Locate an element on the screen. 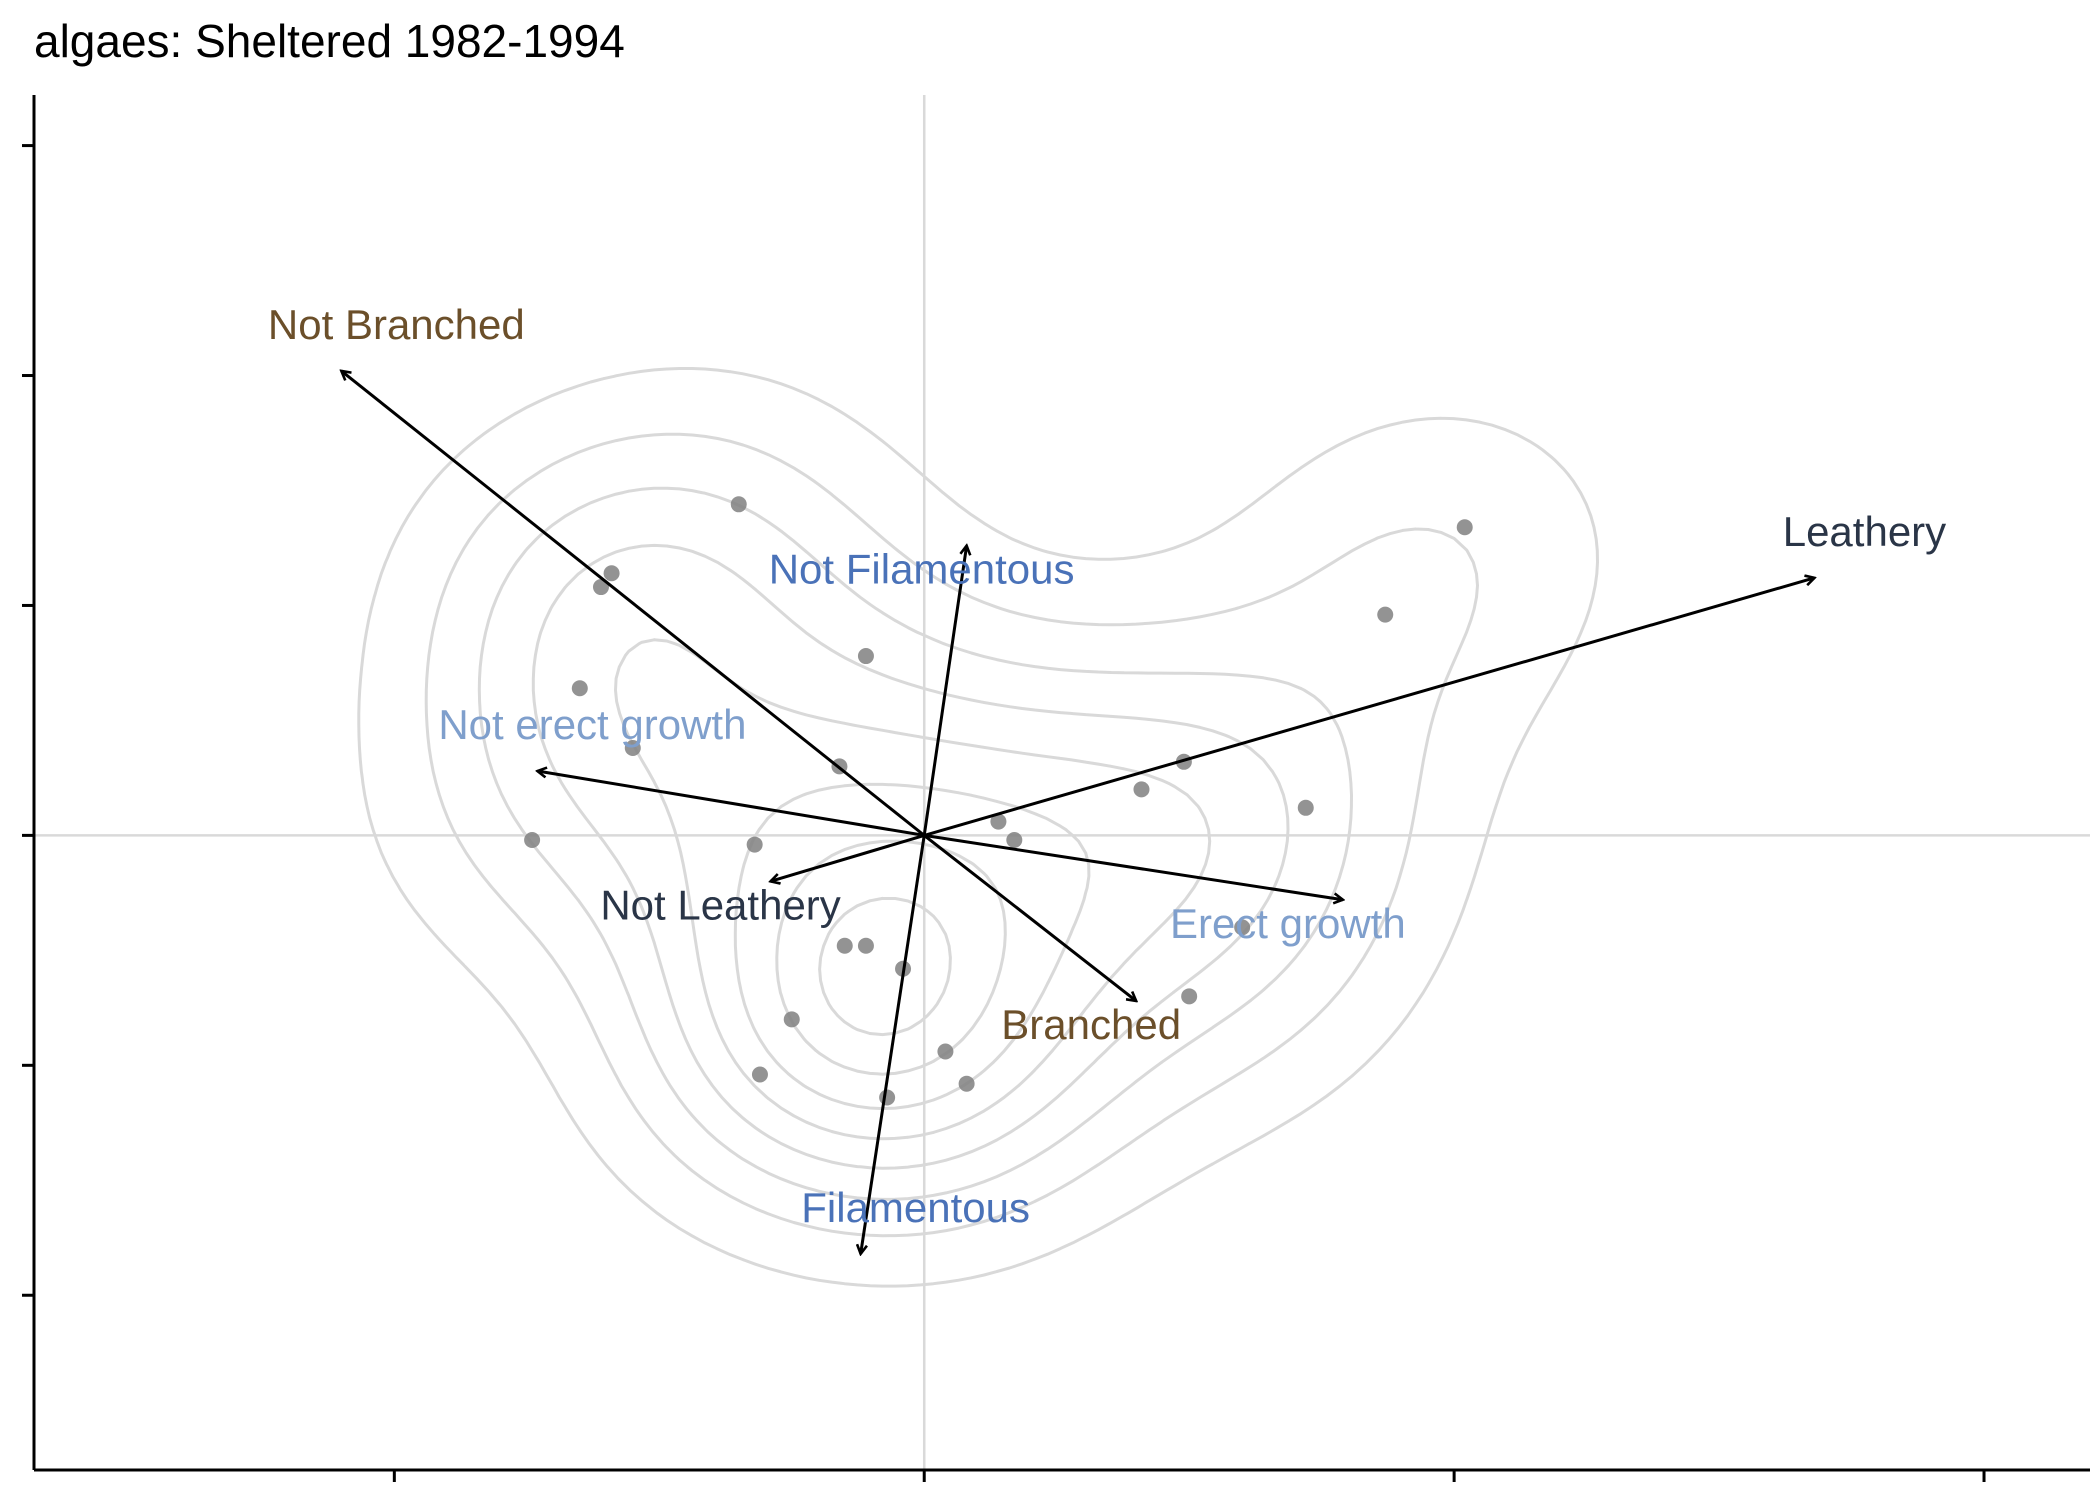 The width and height of the screenshot is (2100, 1500). arrow-label: Erect growth is located at coordinates (1288, 923).